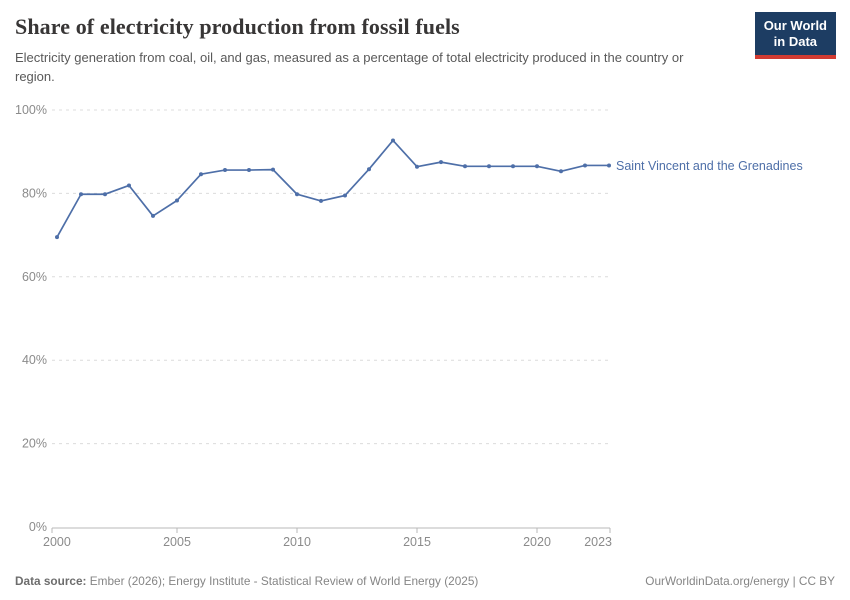 This screenshot has width=850, height=600. Describe the element at coordinates (34, 360) in the screenshot. I see `y-tick-label: 40%` at that location.